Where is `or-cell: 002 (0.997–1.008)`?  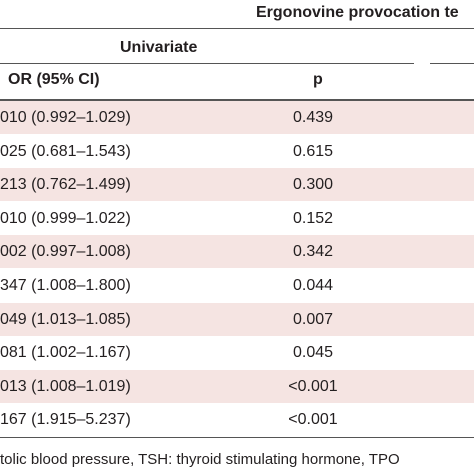 or-cell: 002 (0.997–1.008) is located at coordinates (65, 252).